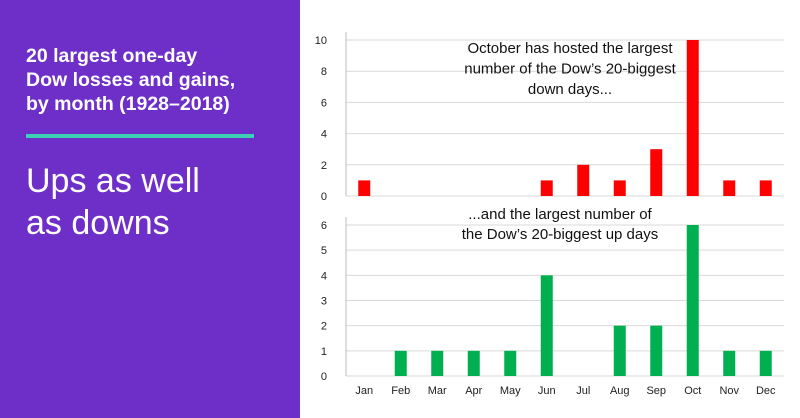 This screenshot has height=418, width=800. I want to click on annotation-line: number of the Dow’s 20-biggest, so click(570, 69).